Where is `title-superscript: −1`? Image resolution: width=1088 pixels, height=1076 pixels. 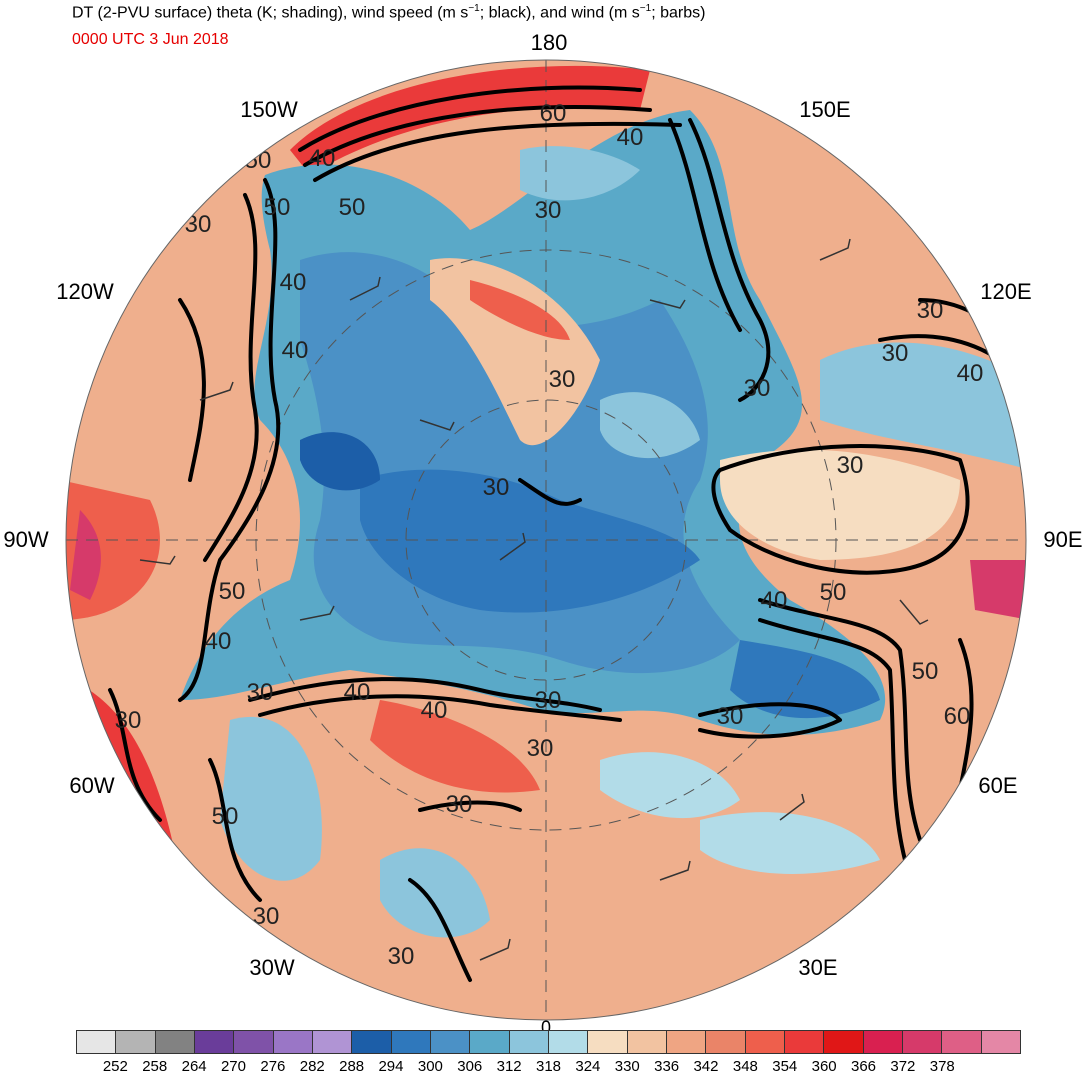 title-superscript: −1 is located at coordinates (474, 8).